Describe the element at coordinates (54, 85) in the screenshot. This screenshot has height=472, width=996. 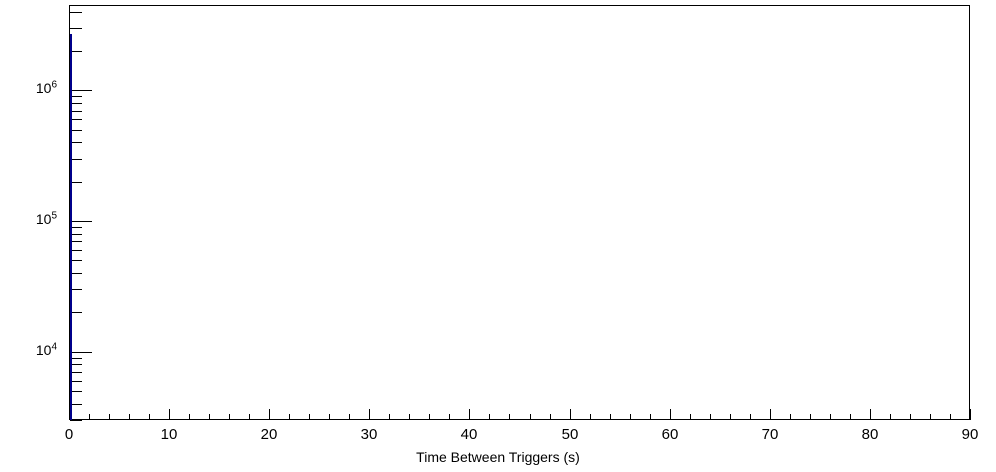
I see `y-tick-exponent: 6` at that location.